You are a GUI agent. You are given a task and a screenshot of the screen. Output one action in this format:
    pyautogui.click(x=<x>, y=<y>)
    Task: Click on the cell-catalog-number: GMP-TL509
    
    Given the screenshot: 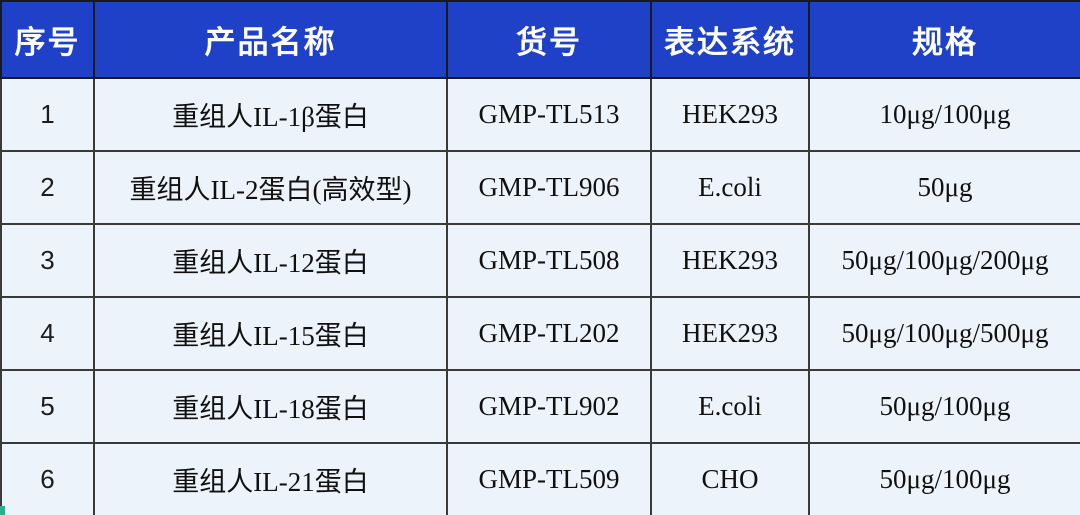 What is the action you would take?
    pyautogui.click(x=549, y=478)
    